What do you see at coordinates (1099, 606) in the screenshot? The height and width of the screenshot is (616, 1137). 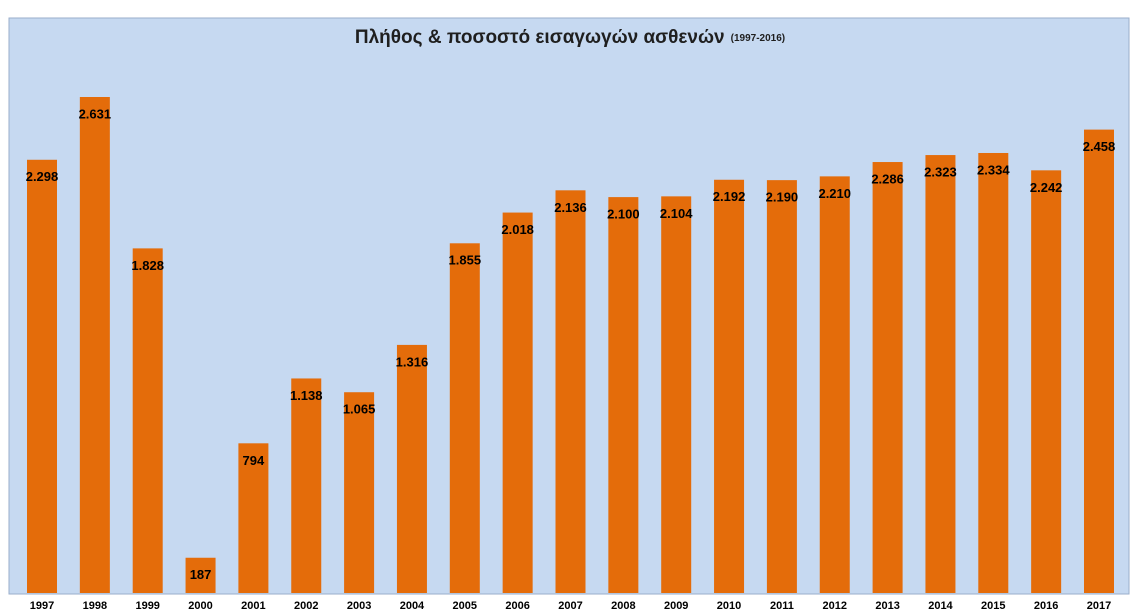 I see `x-tick-label: 2017` at bounding box center [1099, 606].